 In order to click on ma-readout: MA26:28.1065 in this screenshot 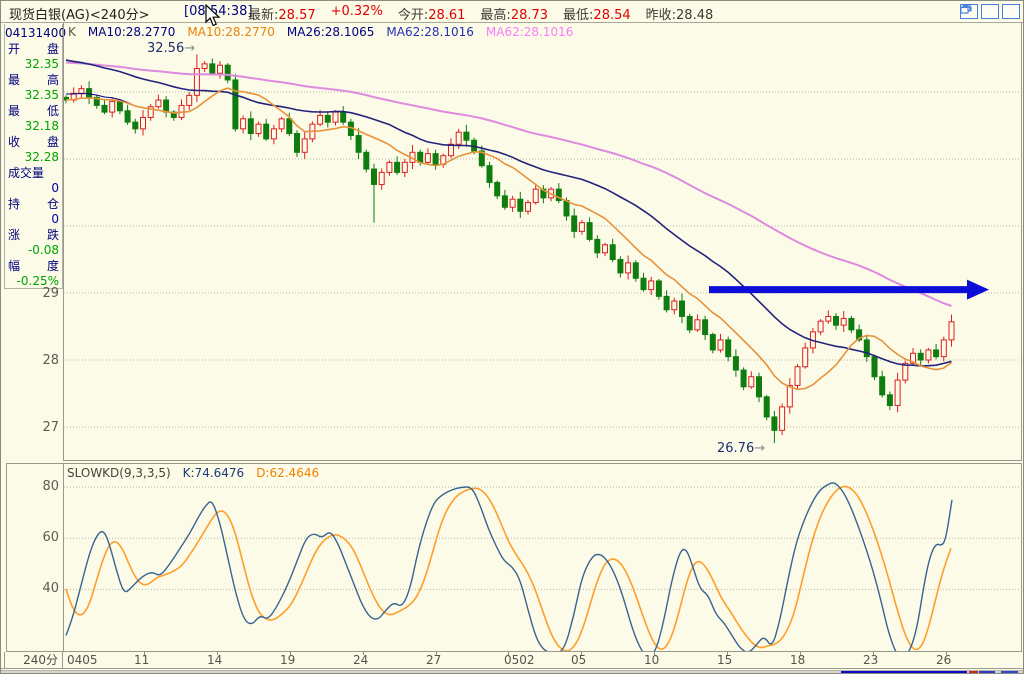, I will do `click(330, 32)`.